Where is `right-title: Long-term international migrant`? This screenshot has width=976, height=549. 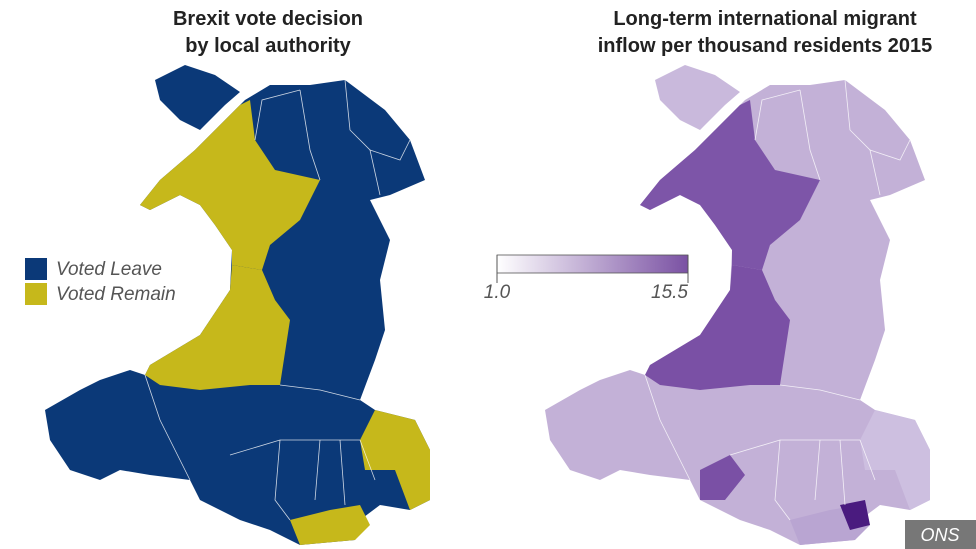
right-title: Long-term international migrant is located at coordinates (765, 19).